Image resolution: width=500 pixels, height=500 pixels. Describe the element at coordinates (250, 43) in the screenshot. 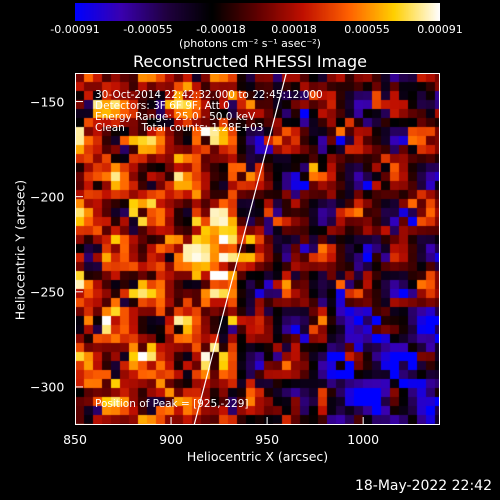

I see `colorbar-unit: (photons cm⁻² s⁻¹ asec⁻²)` at that location.